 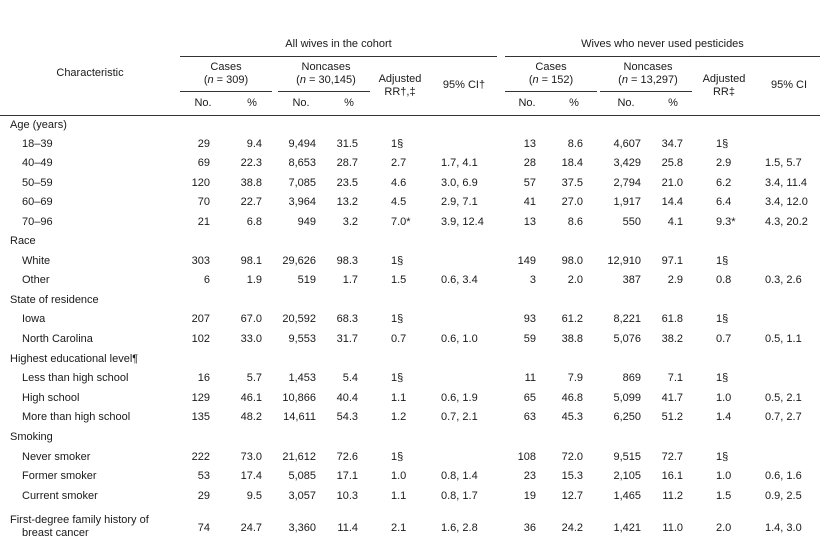 What do you see at coordinates (226, 91) in the screenshot?
I see `rule-cases-all` at bounding box center [226, 91].